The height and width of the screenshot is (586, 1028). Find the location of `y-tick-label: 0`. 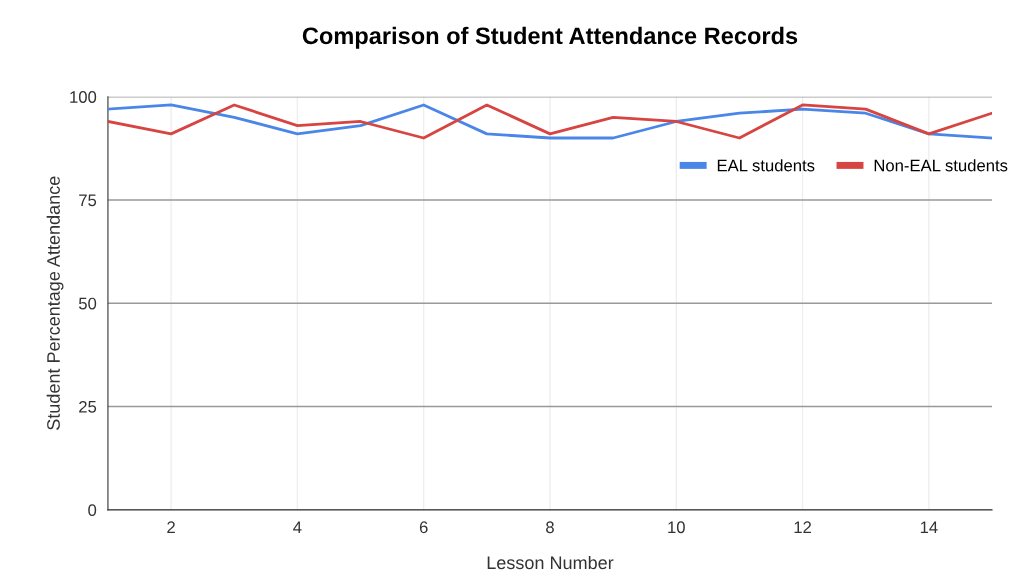

y-tick-label: 0 is located at coordinates (92, 510).